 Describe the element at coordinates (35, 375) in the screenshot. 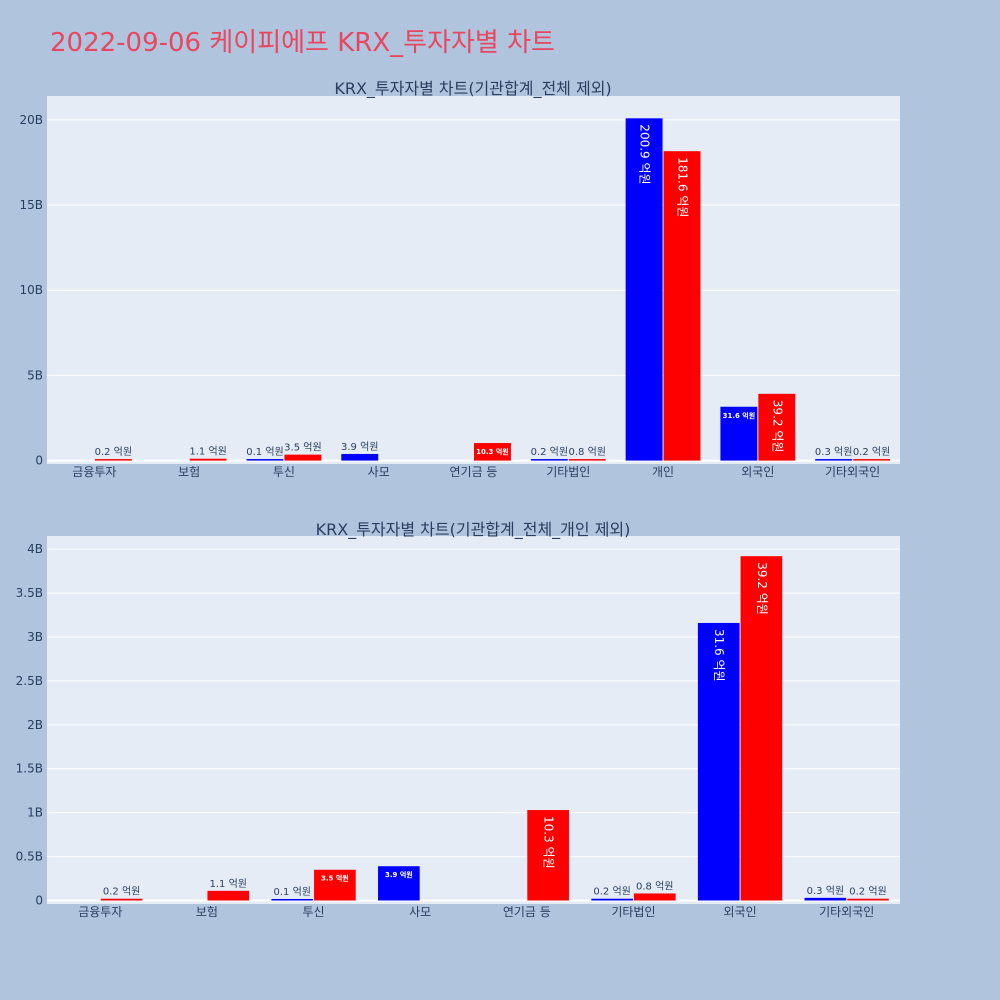

I see `y-tick-label: 5B` at that location.